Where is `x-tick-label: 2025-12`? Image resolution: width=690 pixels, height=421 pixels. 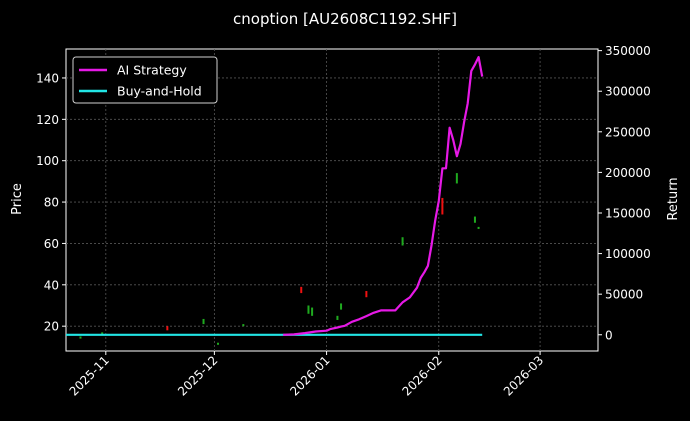 x-tick-label: 2025-12 is located at coordinates (197, 375).